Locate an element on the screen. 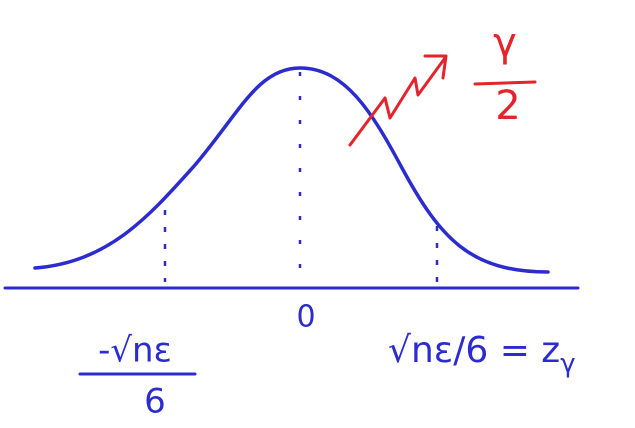  left-label-denominator: 6 is located at coordinates (155, 402).